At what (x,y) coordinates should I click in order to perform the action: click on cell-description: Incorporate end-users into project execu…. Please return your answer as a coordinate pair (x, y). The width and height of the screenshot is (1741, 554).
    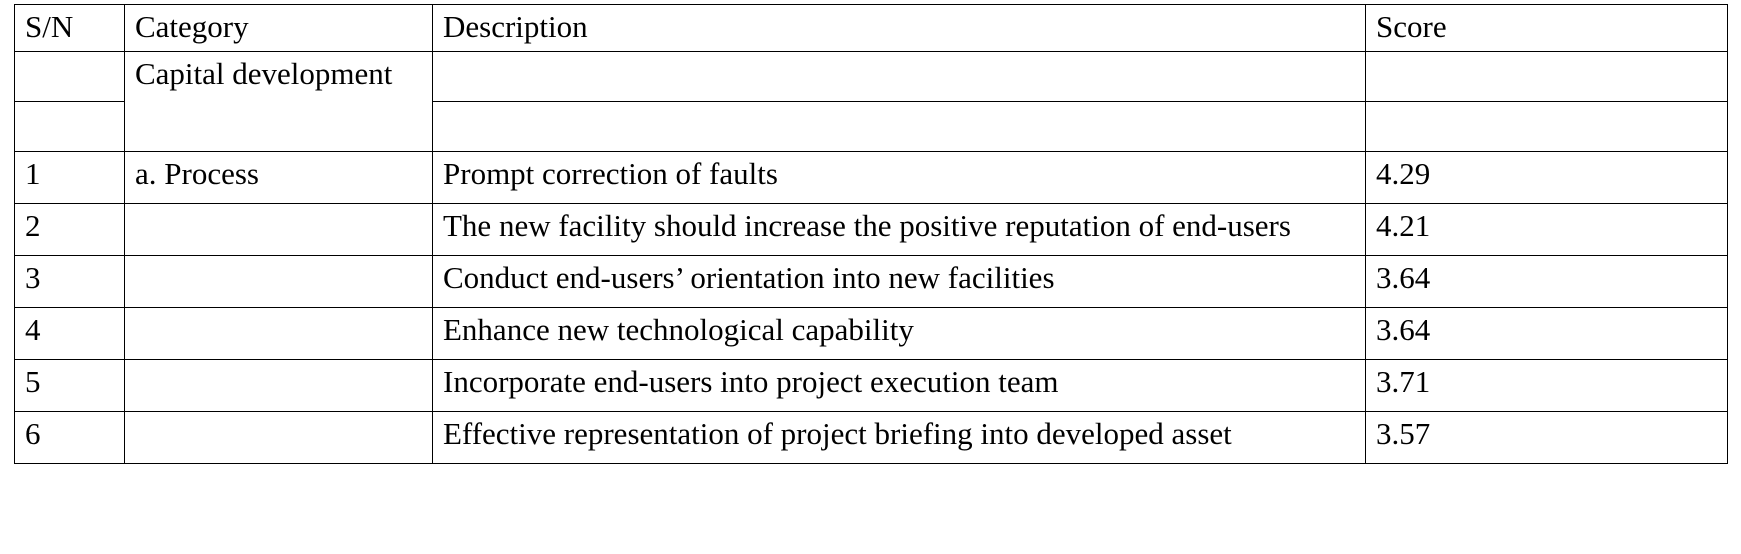
    Looking at the image, I should click on (899, 386).